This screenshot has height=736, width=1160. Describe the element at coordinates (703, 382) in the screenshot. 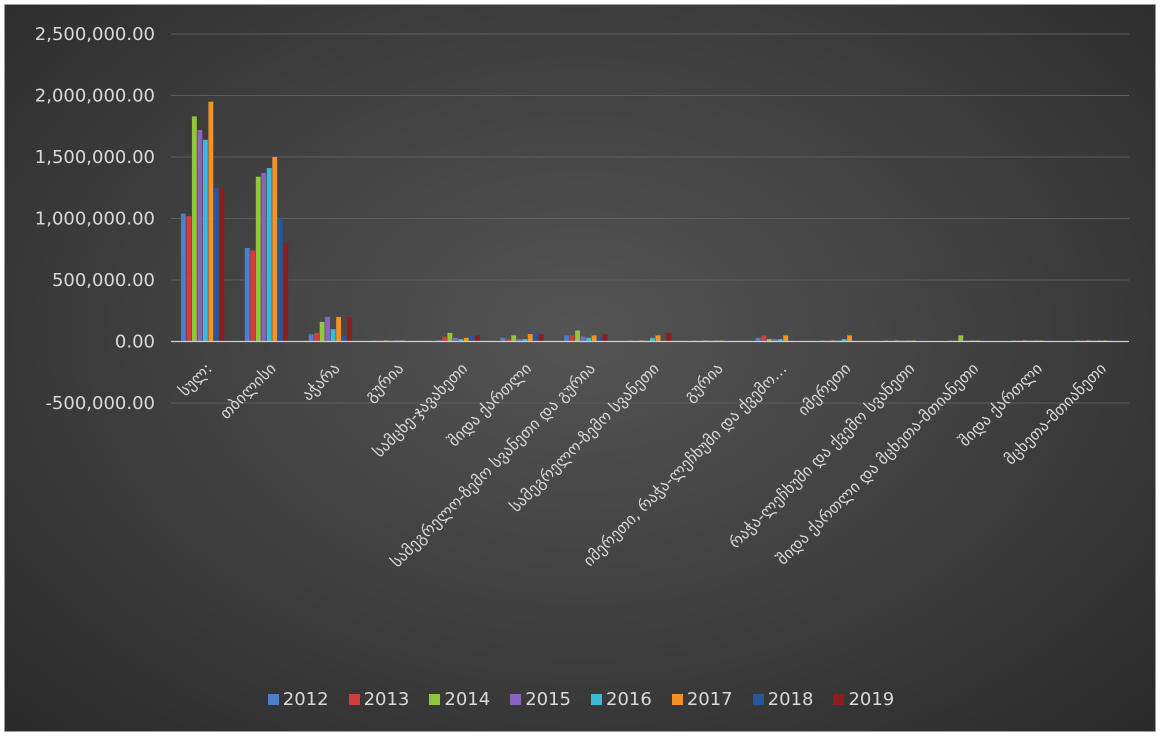

I see `x-tick-label: გურია` at that location.